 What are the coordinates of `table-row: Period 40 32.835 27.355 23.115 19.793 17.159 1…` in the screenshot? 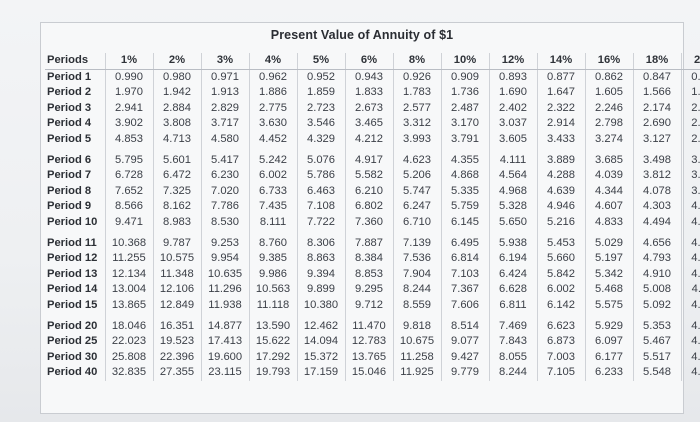 It's located at (372, 373).